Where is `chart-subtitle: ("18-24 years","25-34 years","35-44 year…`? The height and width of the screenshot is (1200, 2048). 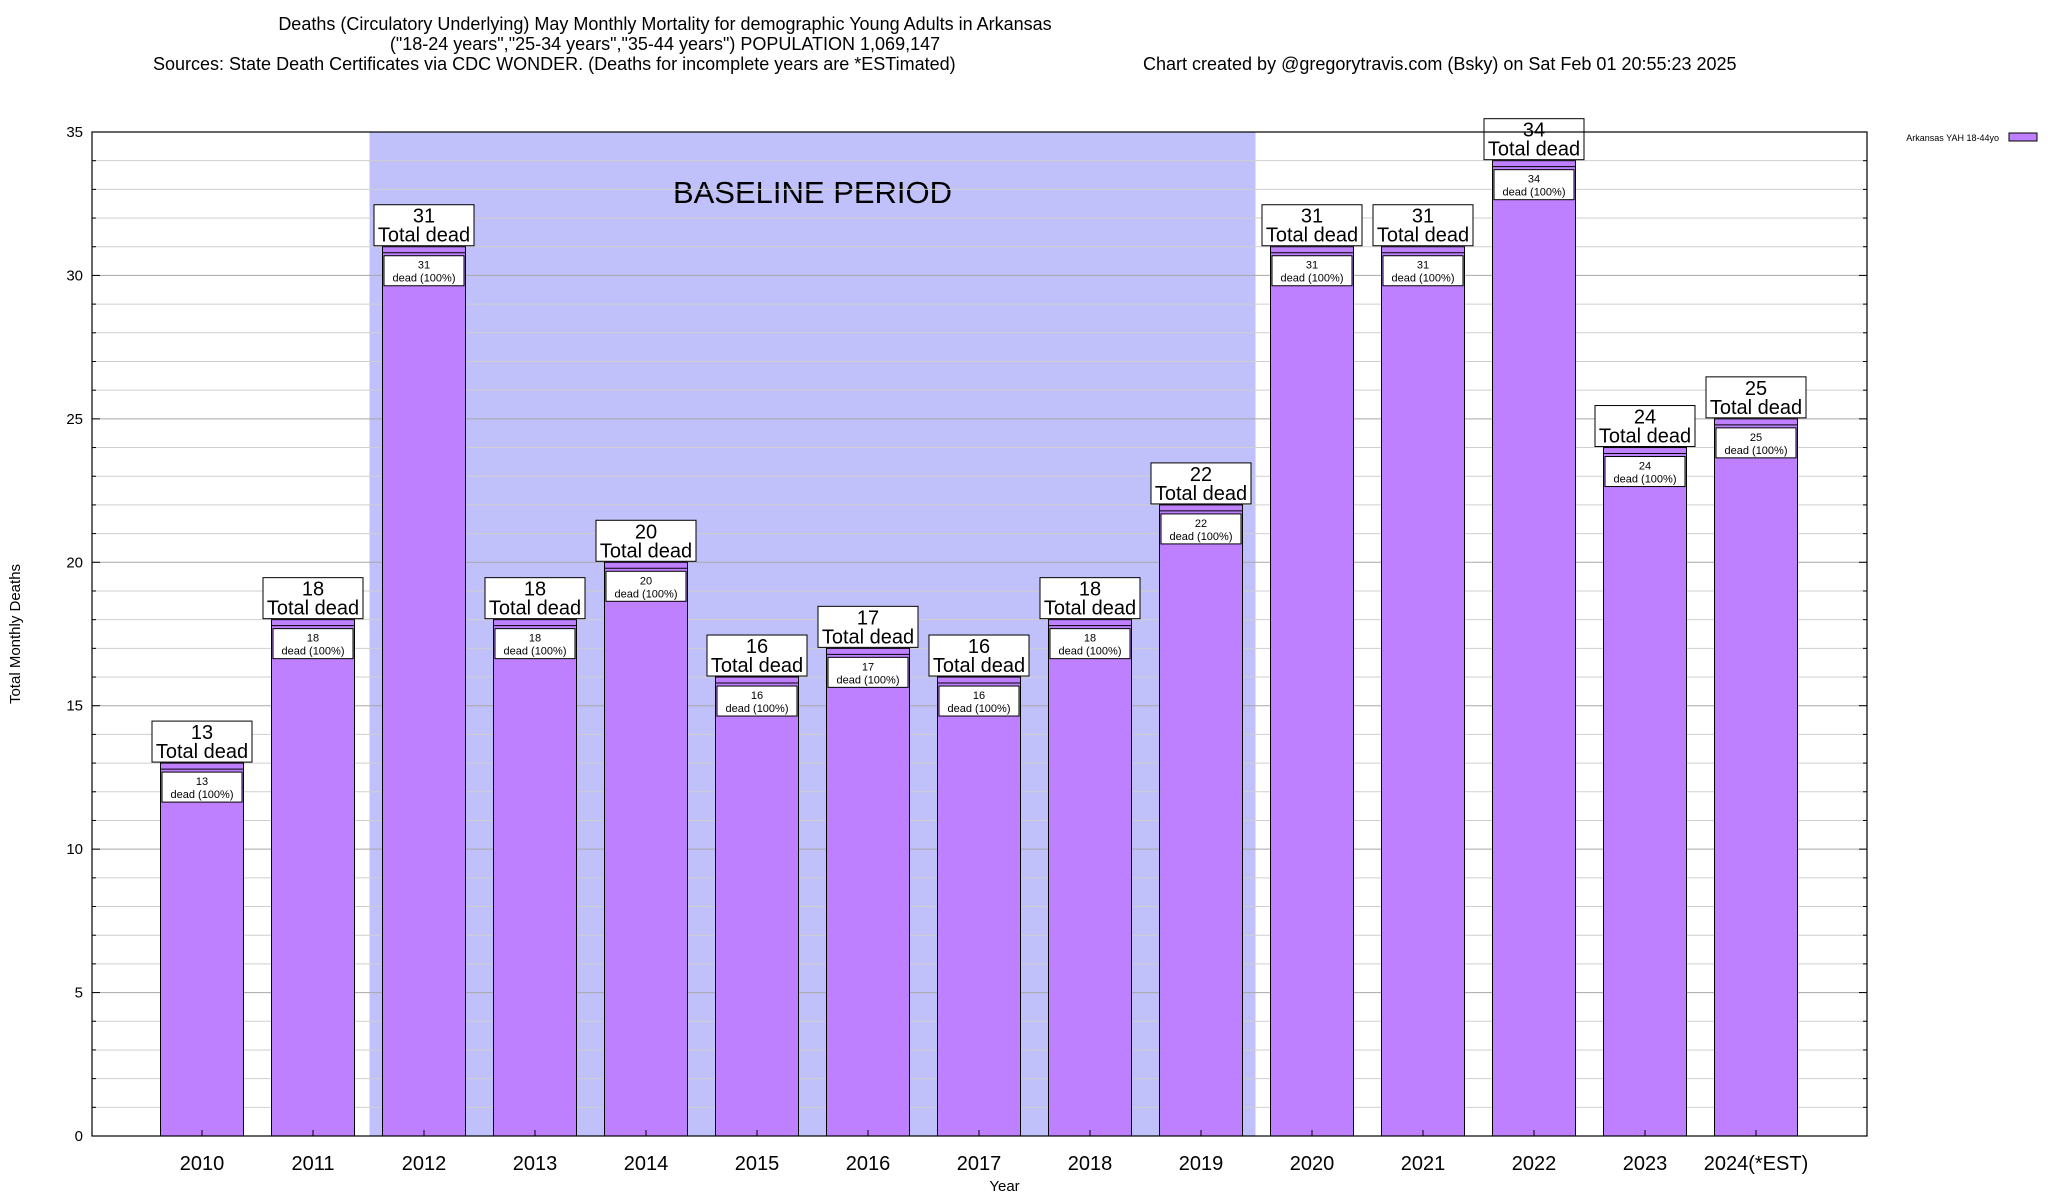 chart-subtitle: ("18-24 years","25-34 years","35-44 year… is located at coordinates (665, 44).